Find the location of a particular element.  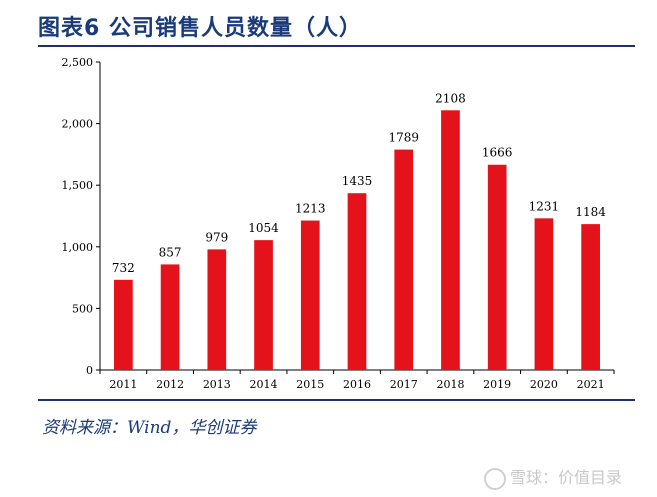

x-tick-label: 2014 is located at coordinates (264, 384).